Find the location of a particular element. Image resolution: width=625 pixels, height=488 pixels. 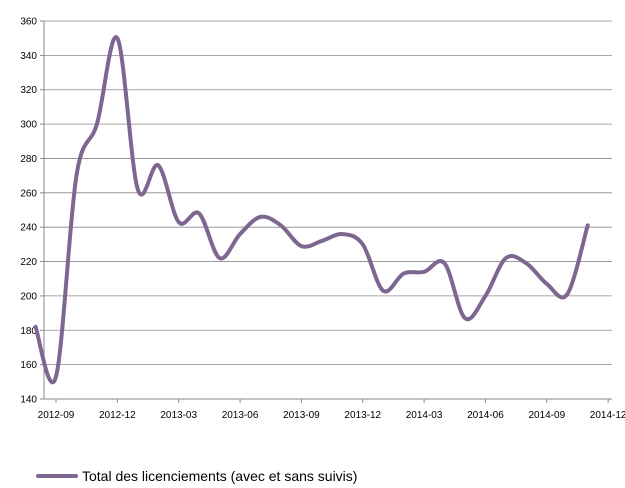

x-tick-label: 2012-12 is located at coordinates (117, 415).